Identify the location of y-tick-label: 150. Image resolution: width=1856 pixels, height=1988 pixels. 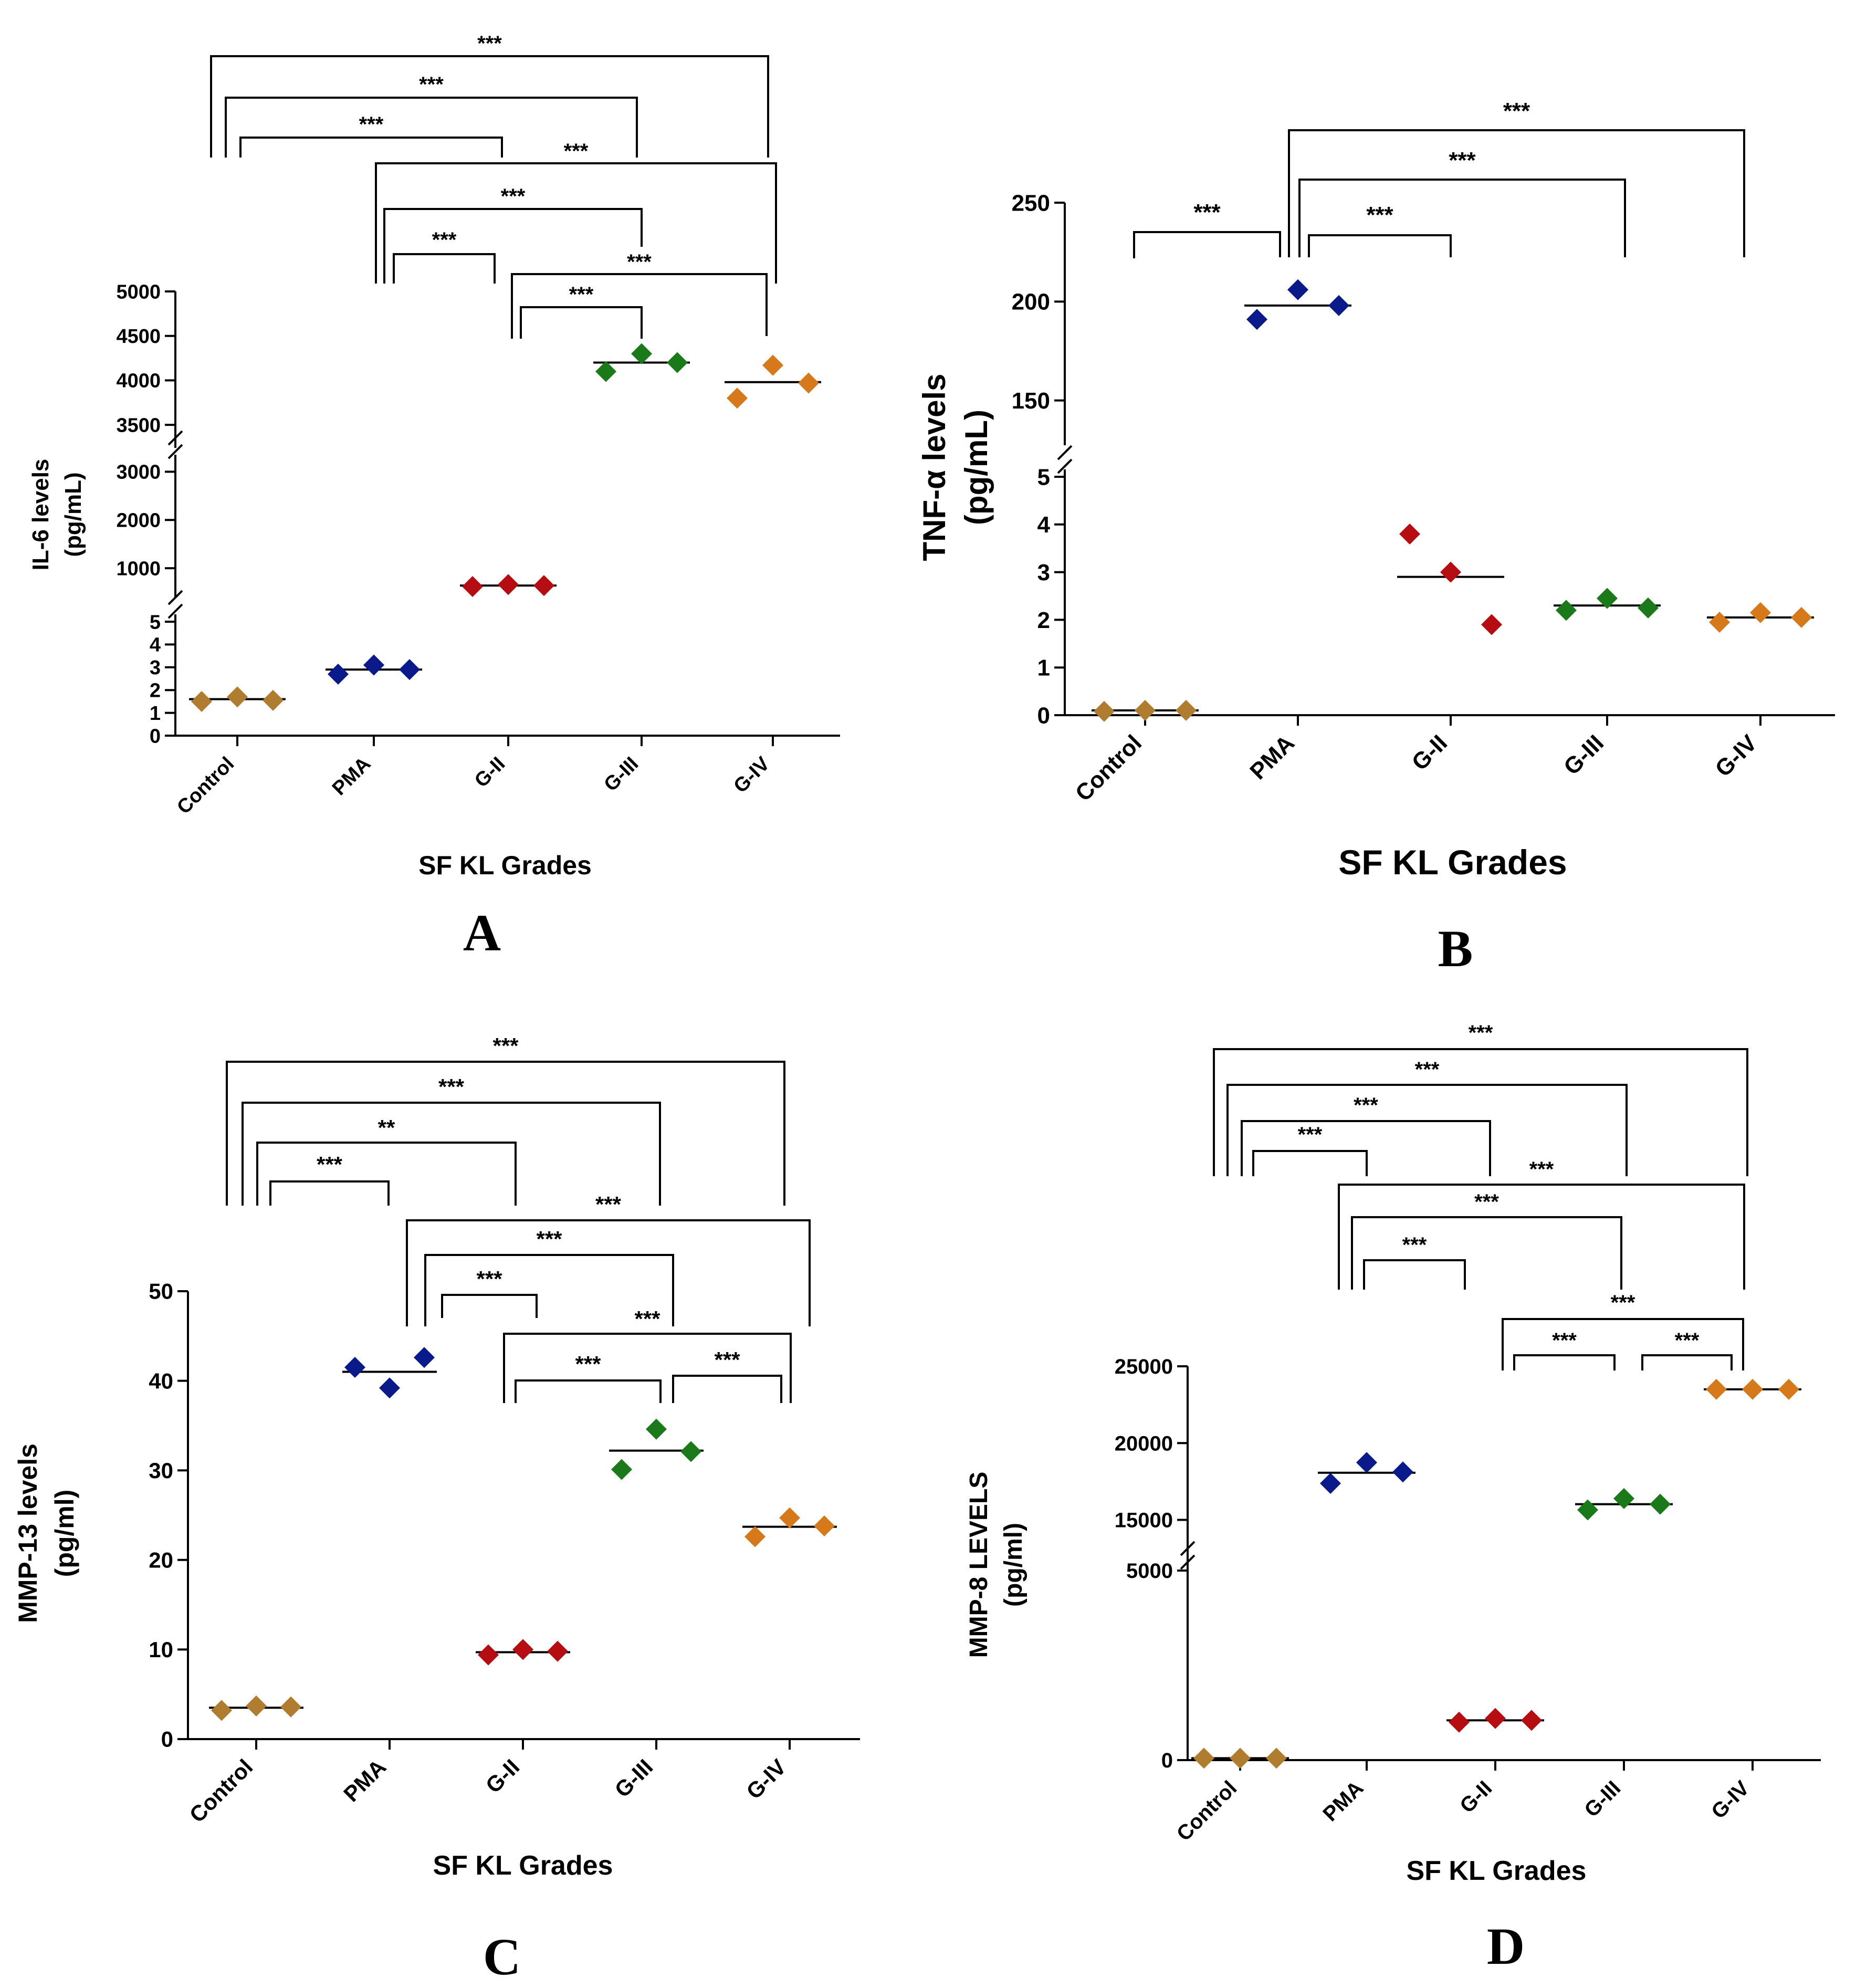
(1031, 401).